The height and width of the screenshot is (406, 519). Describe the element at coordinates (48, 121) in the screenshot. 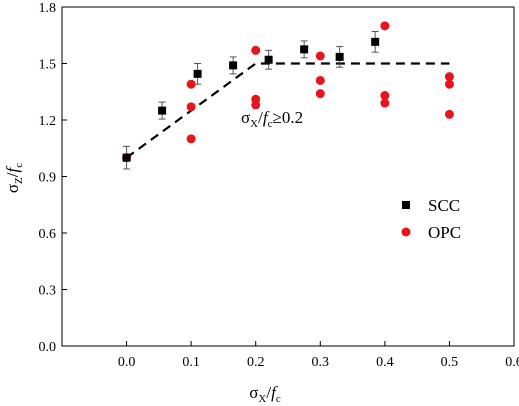

I see `y-tick-label: 1.2` at that location.